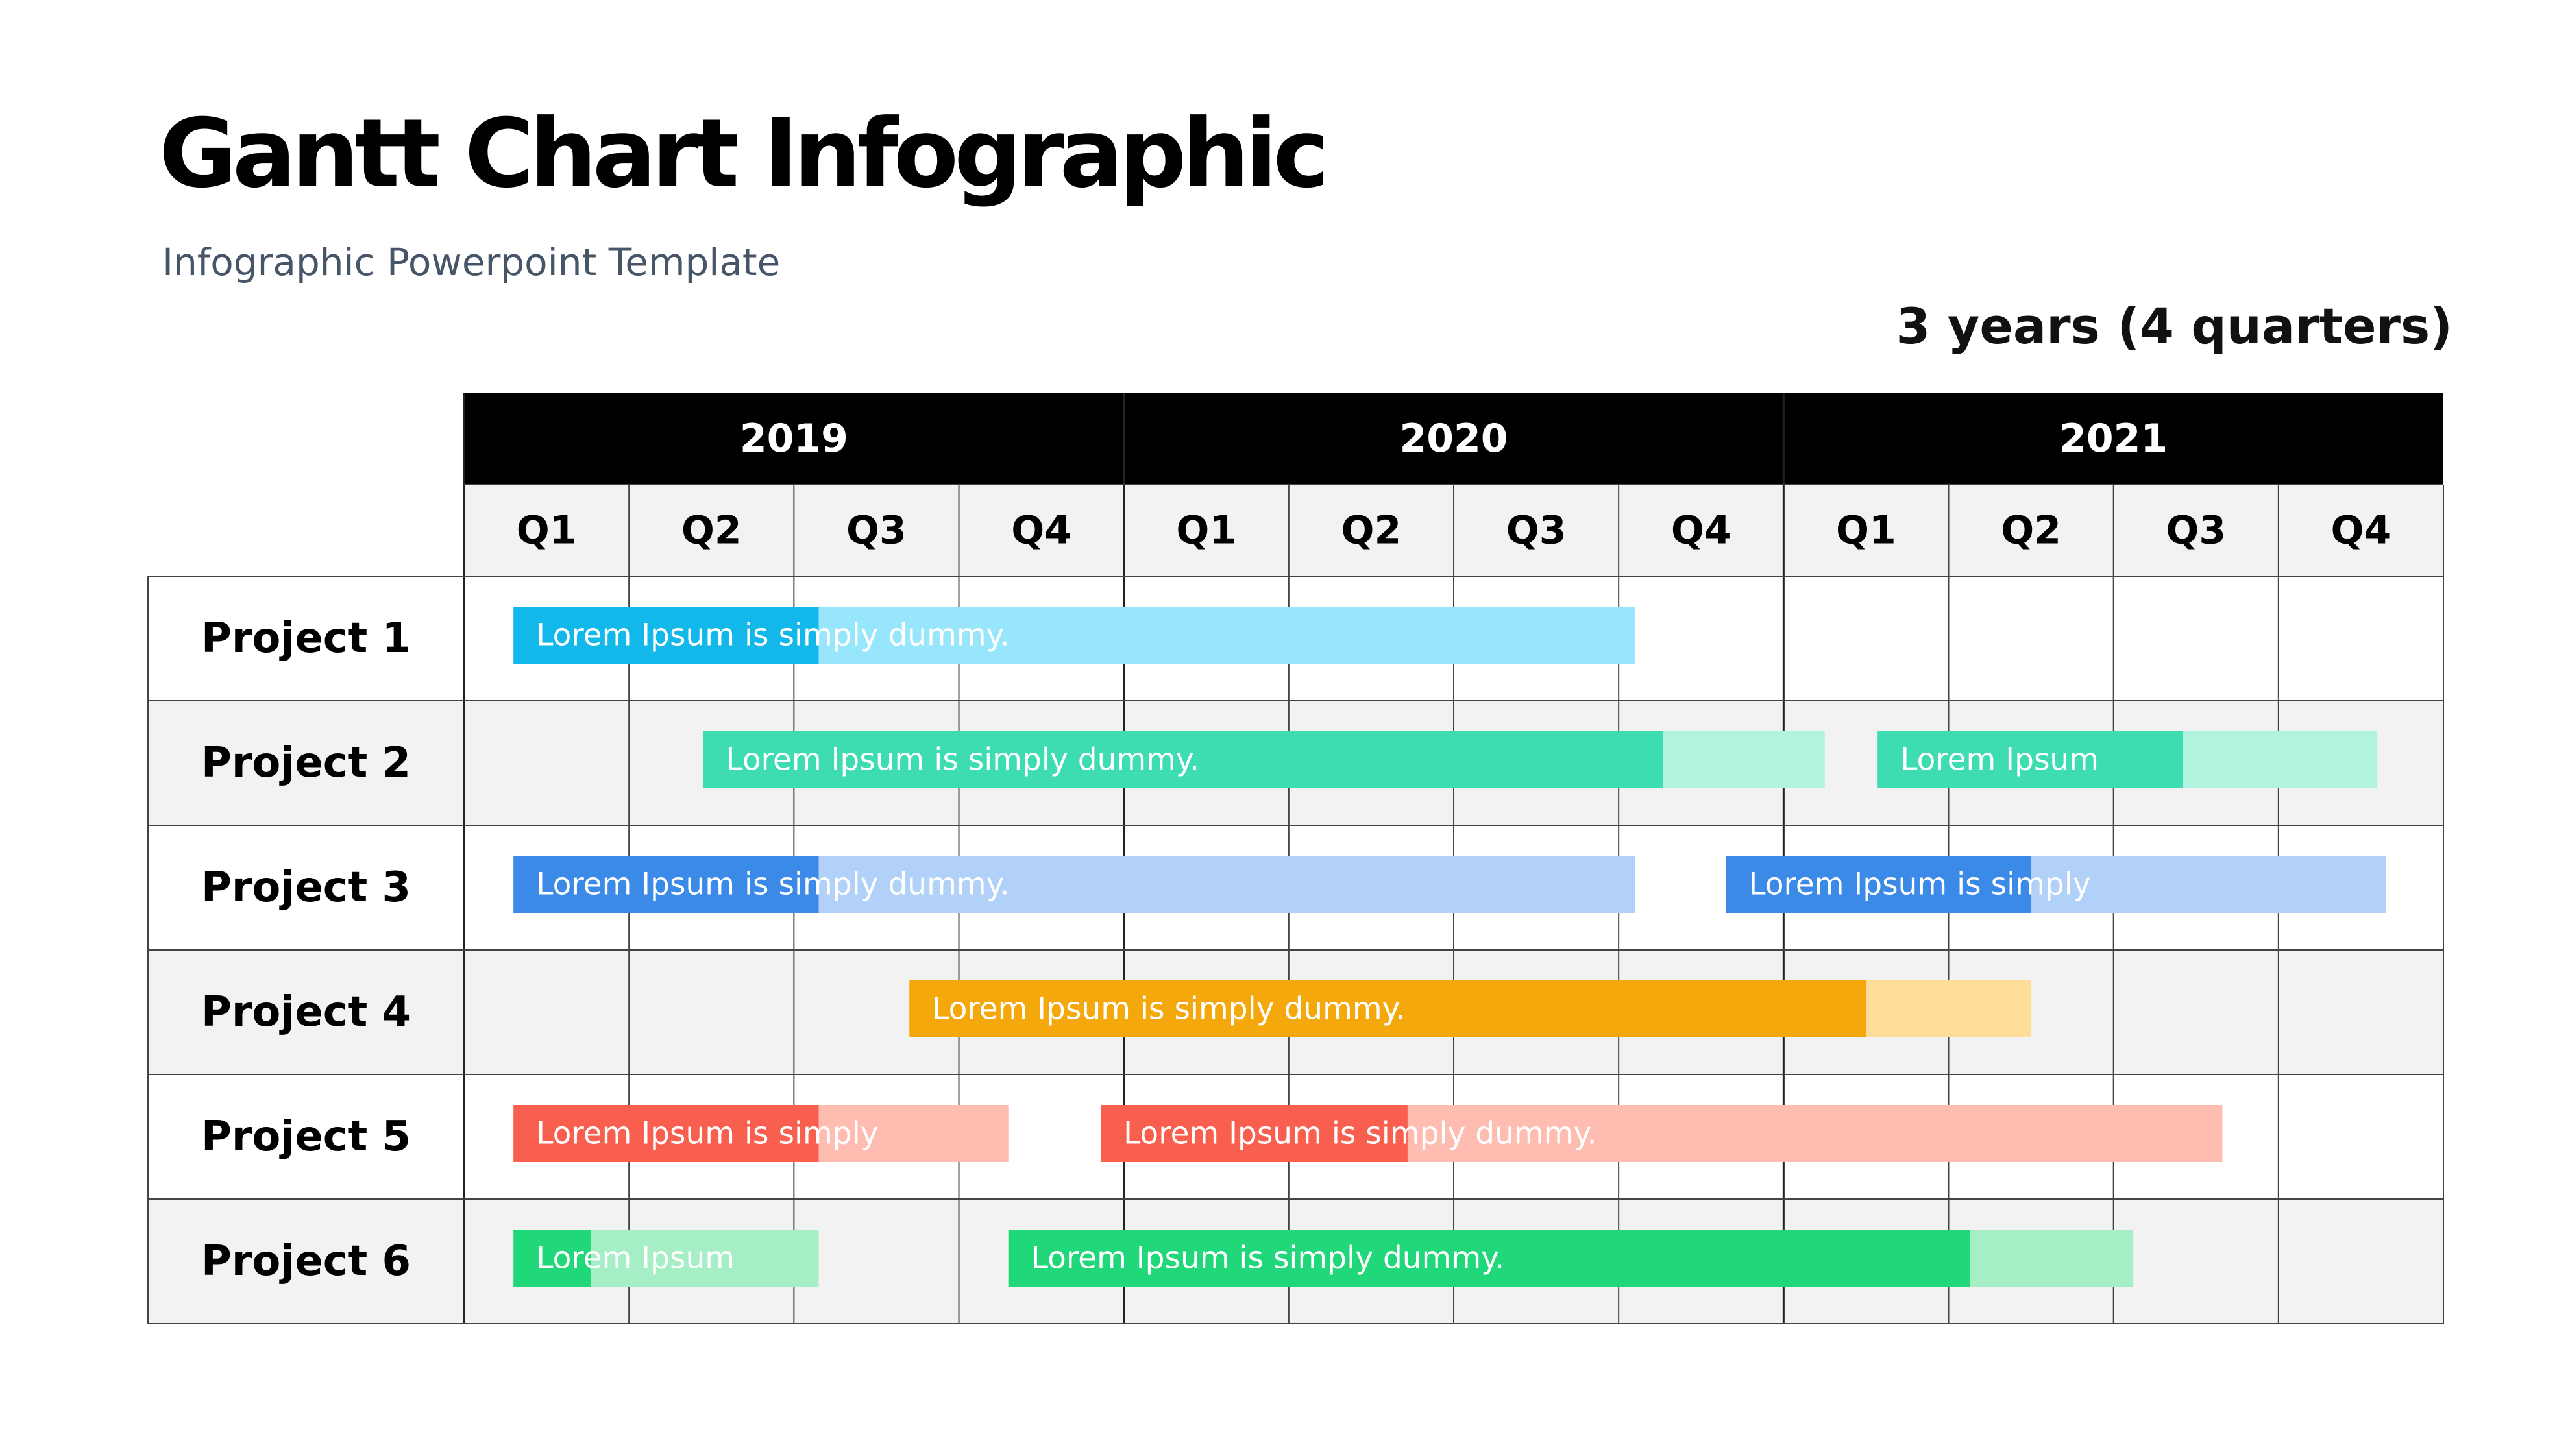  I want to click on year-header-band, so click(1453, 439).